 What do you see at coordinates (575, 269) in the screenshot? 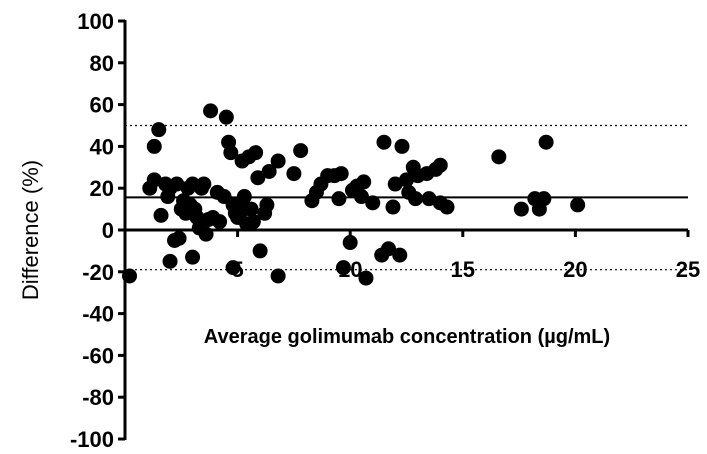
I see `x-tick-label: 20` at bounding box center [575, 269].